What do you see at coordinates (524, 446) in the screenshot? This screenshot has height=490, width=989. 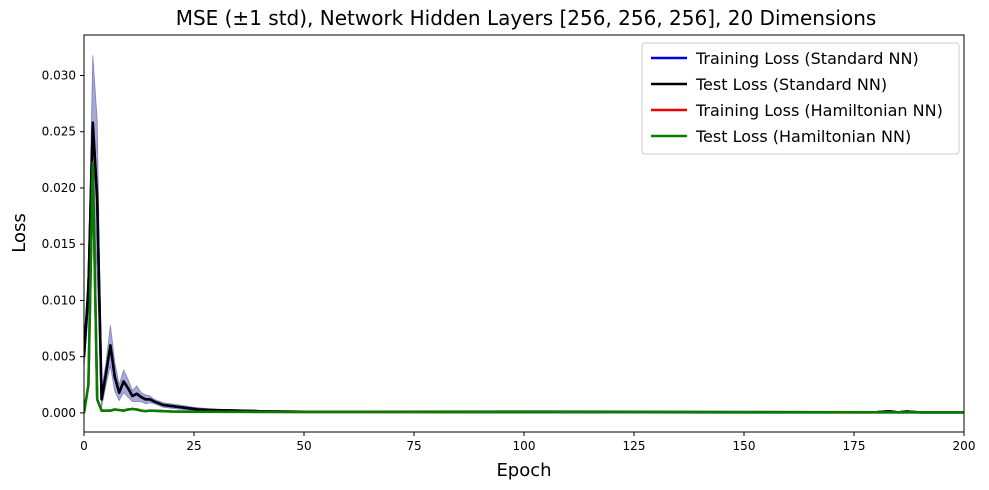 I see `x-tick-label: 100` at bounding box center [524, 446].